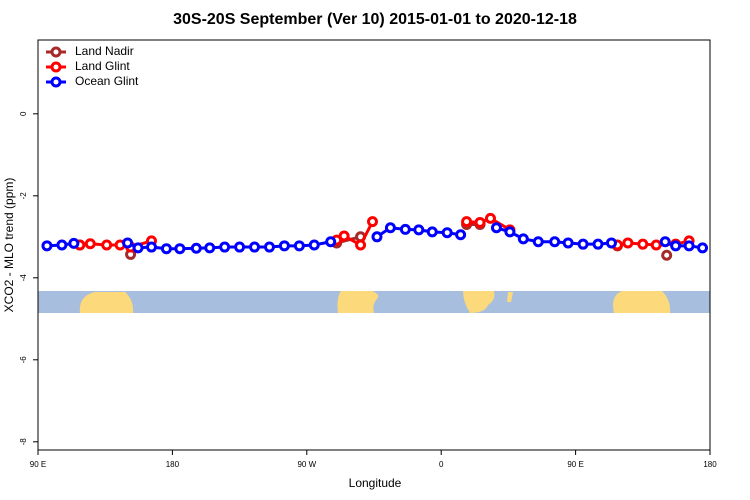 Image resolution: width=750 pixels, height=500 pixels. I want to click on x-tick-label: 0, so click(441, 464).